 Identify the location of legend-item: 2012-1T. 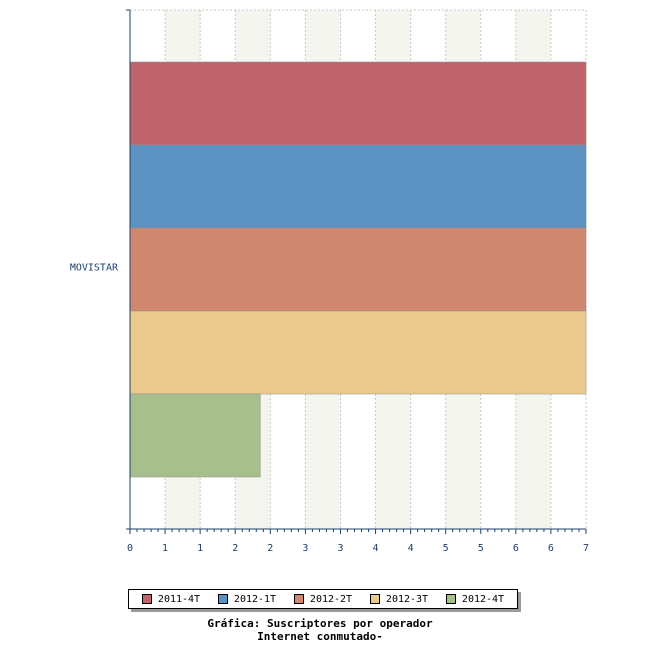
(247, 599).